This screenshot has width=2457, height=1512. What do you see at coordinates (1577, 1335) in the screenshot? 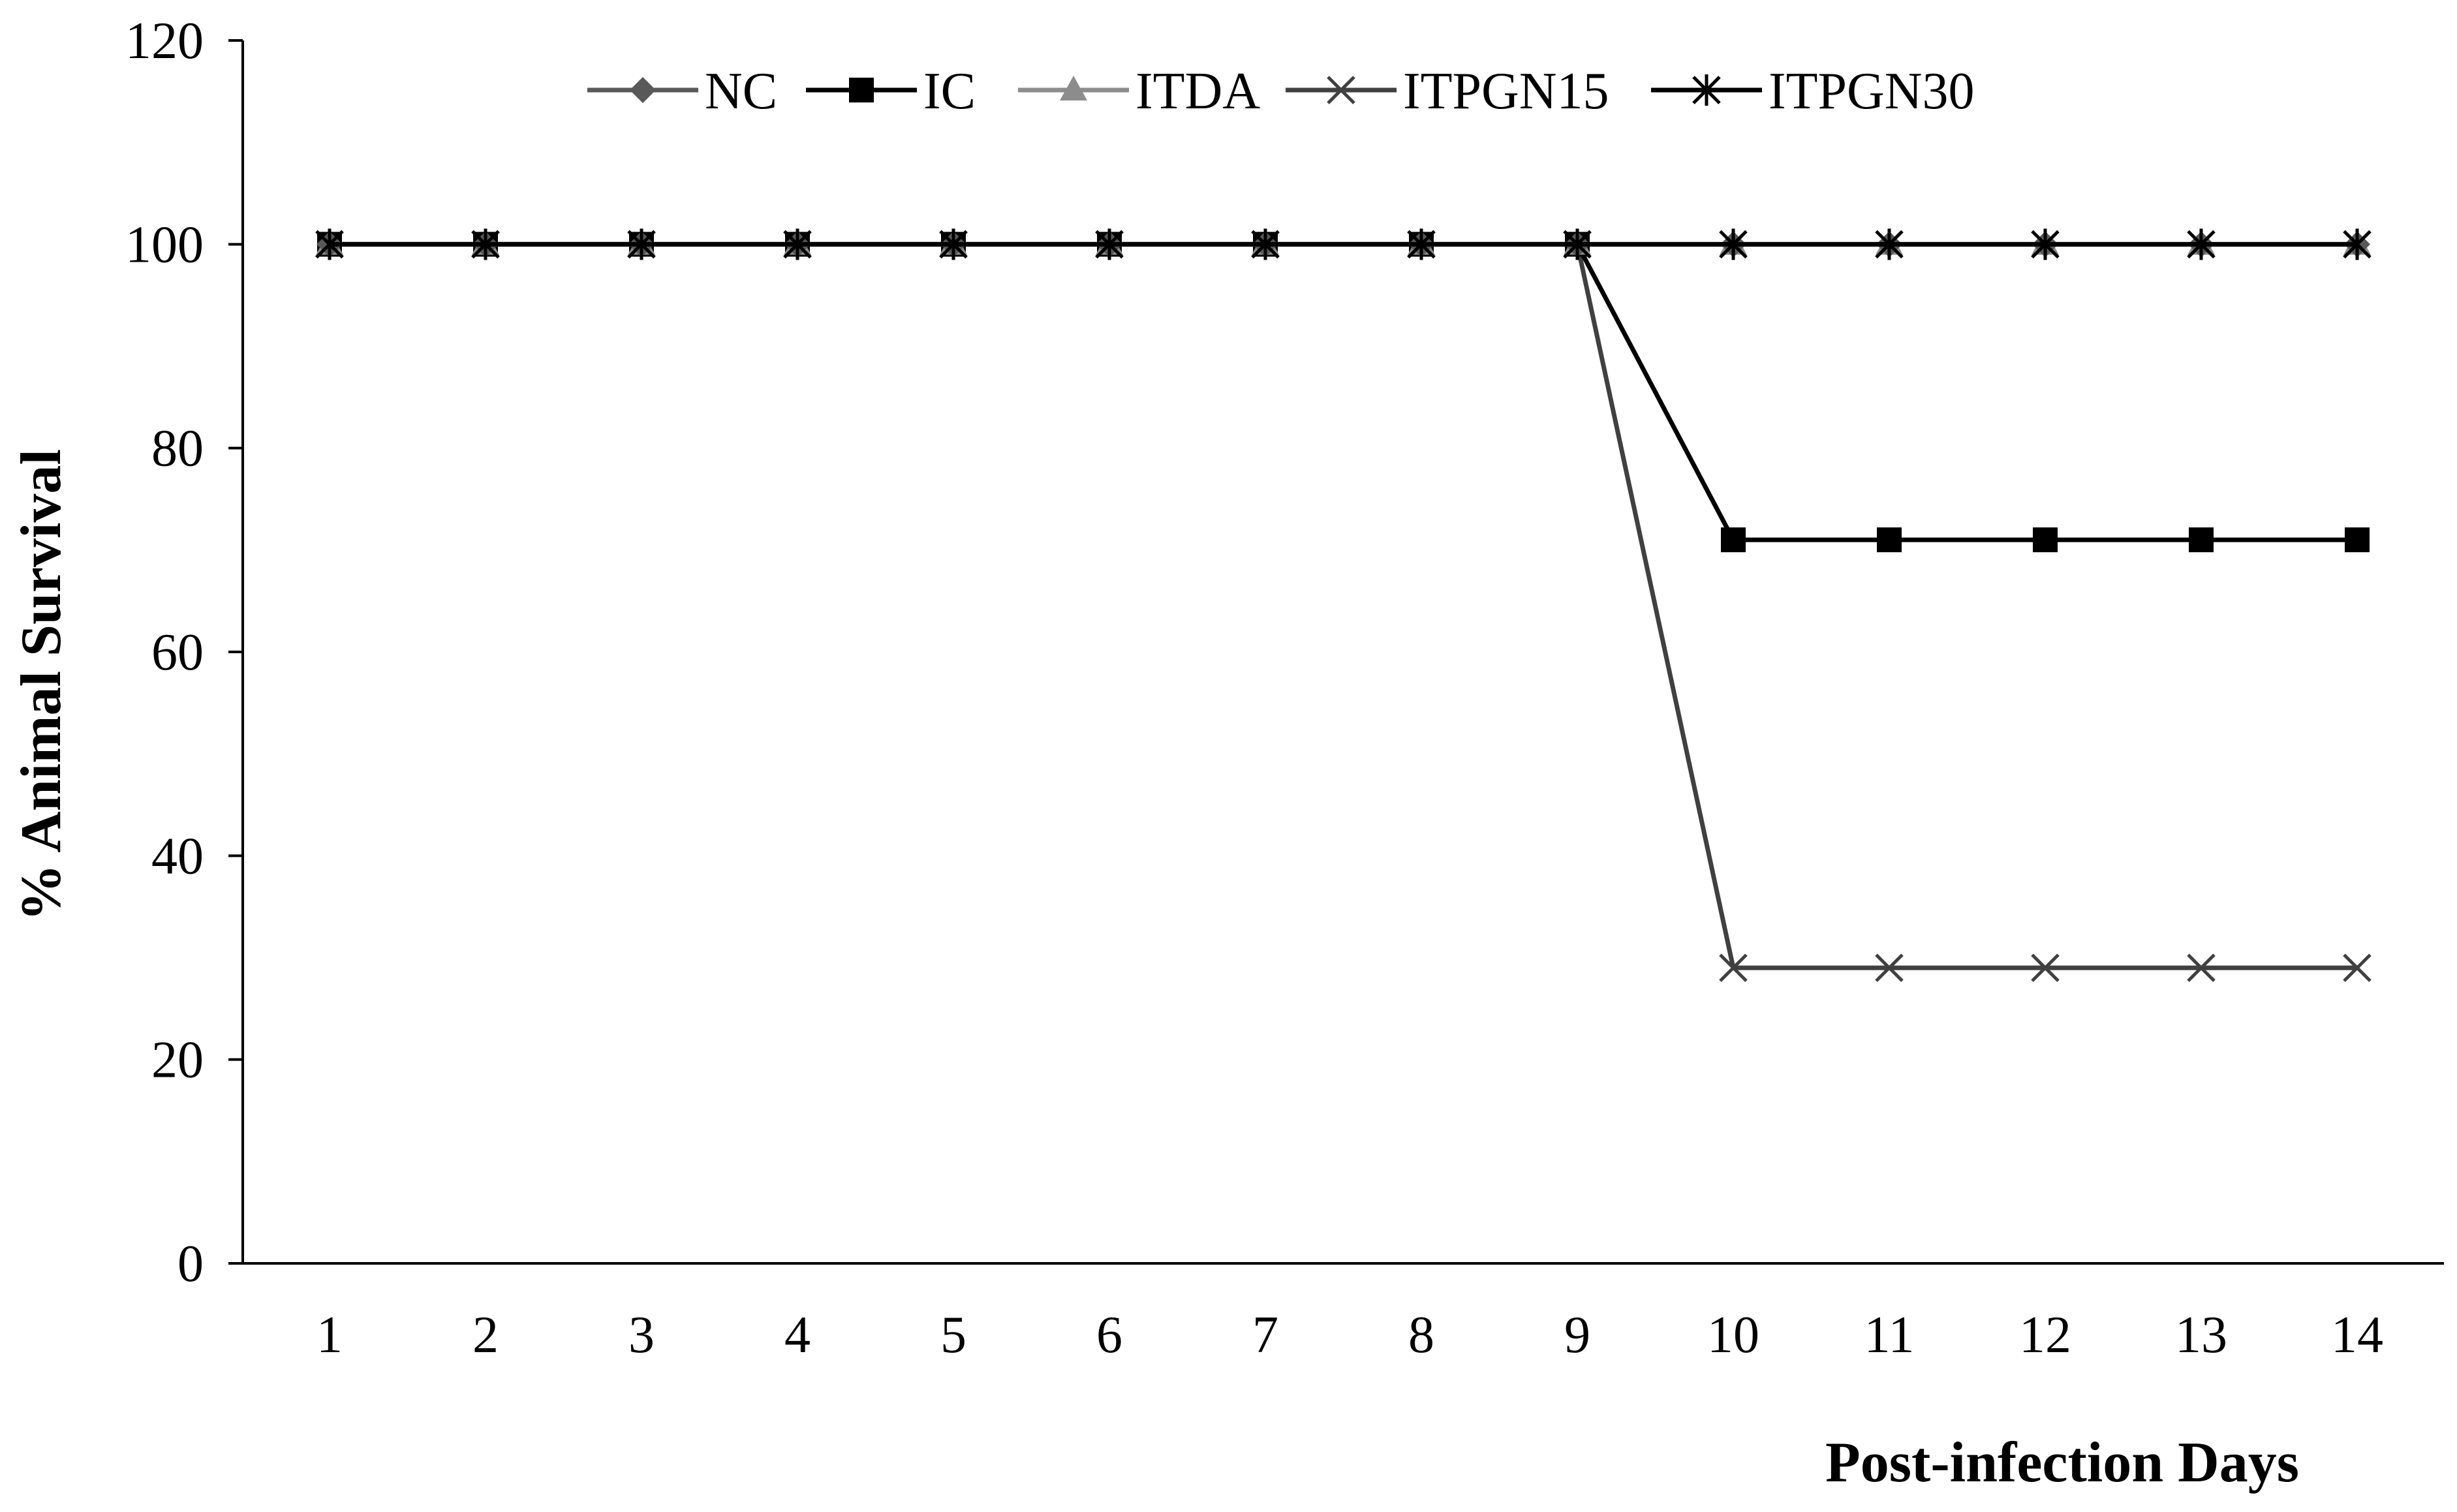
I see `x-tick-label: 9` at bounding box center [1577, 1335].